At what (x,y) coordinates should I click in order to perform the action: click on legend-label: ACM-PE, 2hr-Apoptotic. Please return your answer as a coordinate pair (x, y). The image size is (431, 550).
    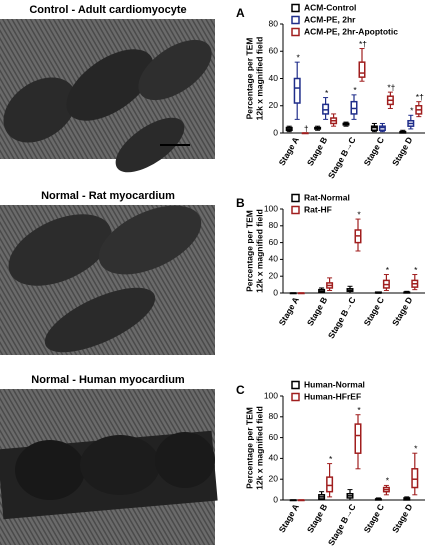
    Looking at the image, I should click on (351, 31).